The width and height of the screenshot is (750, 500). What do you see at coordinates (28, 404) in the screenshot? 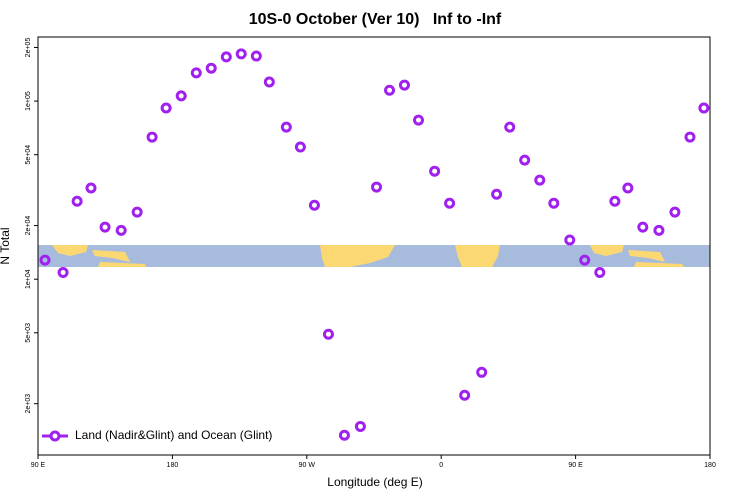
I see `y-tick-label: 2e+03` at bounding box center [28, 404].